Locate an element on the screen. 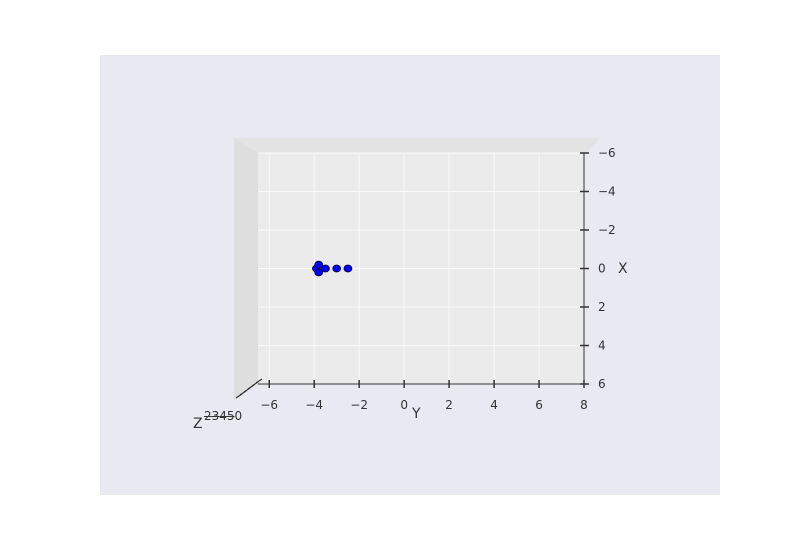  x-tick-label: 0 is located at coordinates (602, 269).